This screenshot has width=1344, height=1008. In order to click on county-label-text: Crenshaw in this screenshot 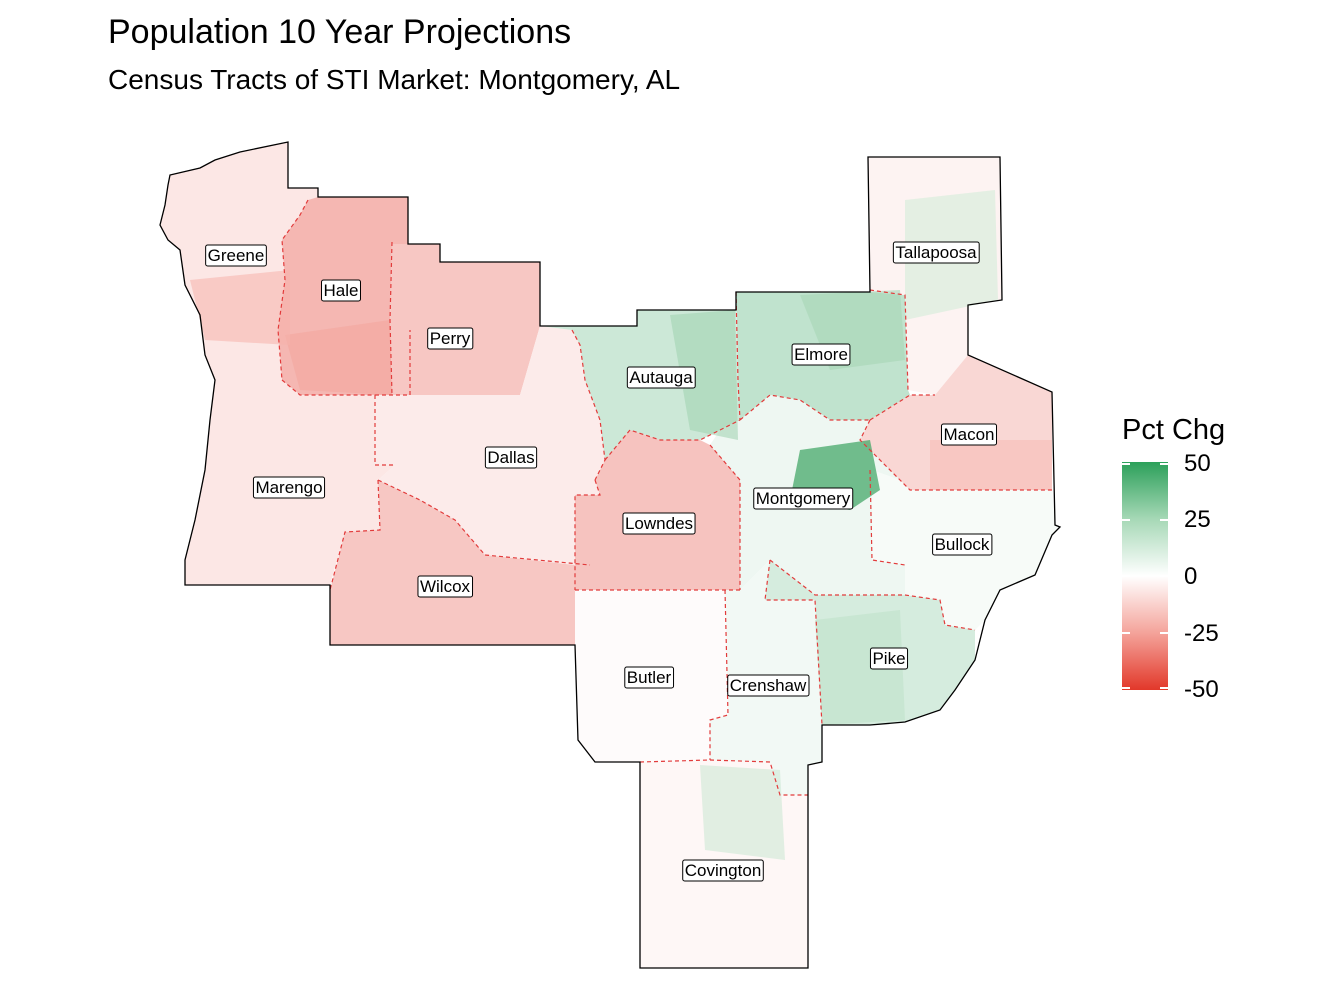, I will do `click(768, 685)`.